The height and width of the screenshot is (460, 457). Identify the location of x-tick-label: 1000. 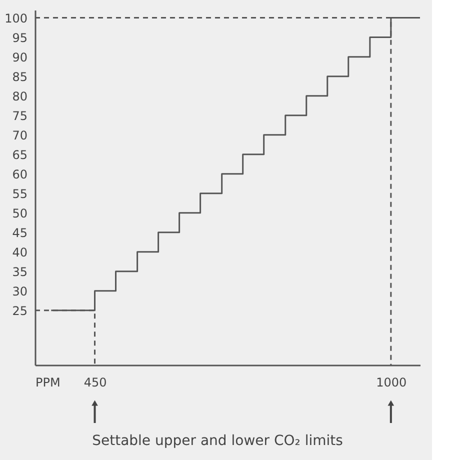
(391, 383).